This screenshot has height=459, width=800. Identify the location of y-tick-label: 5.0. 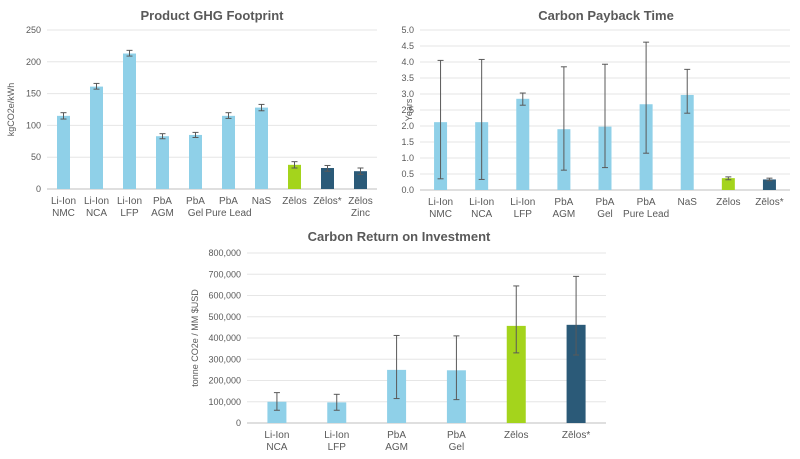
(407, 30).